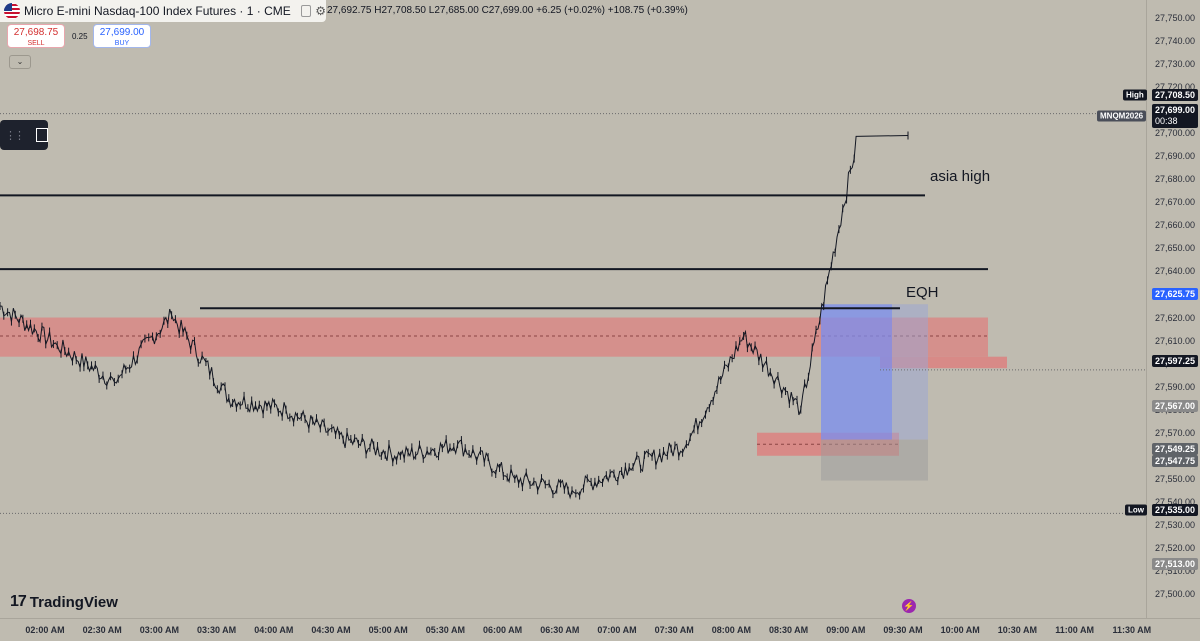 The height and width of the screenshot is (641, 1200). What do you see at coordinates (1175, 547) in the screenshot?
I see `price-tick-label: 27,520.00` at bounding box center [1175, 547].